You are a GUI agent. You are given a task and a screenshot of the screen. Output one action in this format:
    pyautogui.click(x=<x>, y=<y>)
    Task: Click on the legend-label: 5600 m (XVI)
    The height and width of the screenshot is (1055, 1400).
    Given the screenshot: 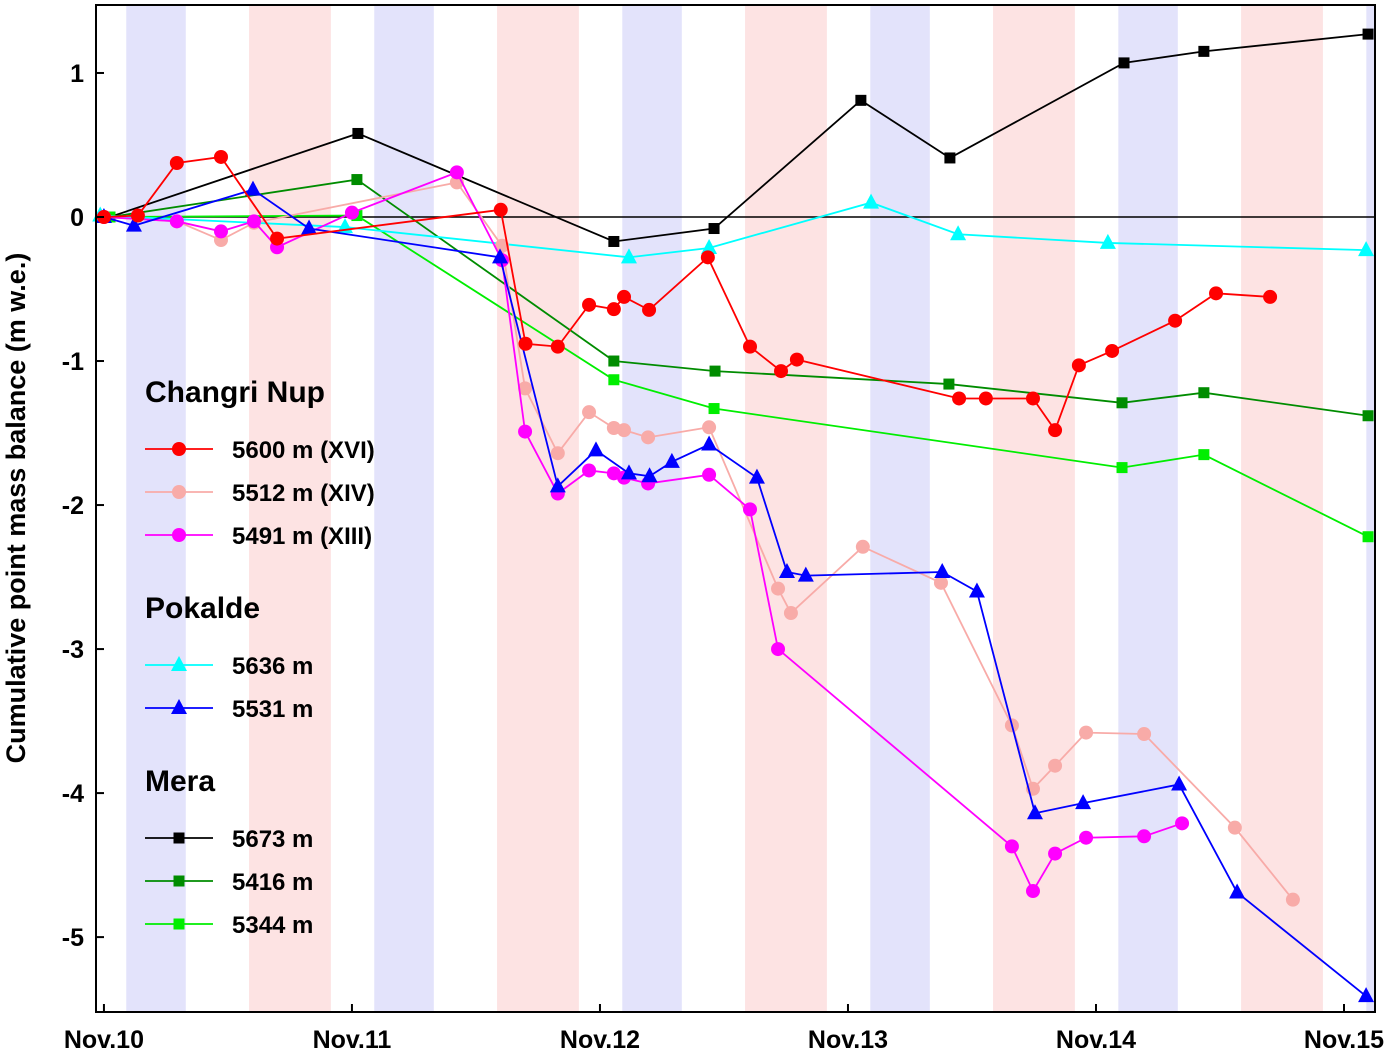 What is the action you would take?
    pyautogui.click(x=303, y=450)
    